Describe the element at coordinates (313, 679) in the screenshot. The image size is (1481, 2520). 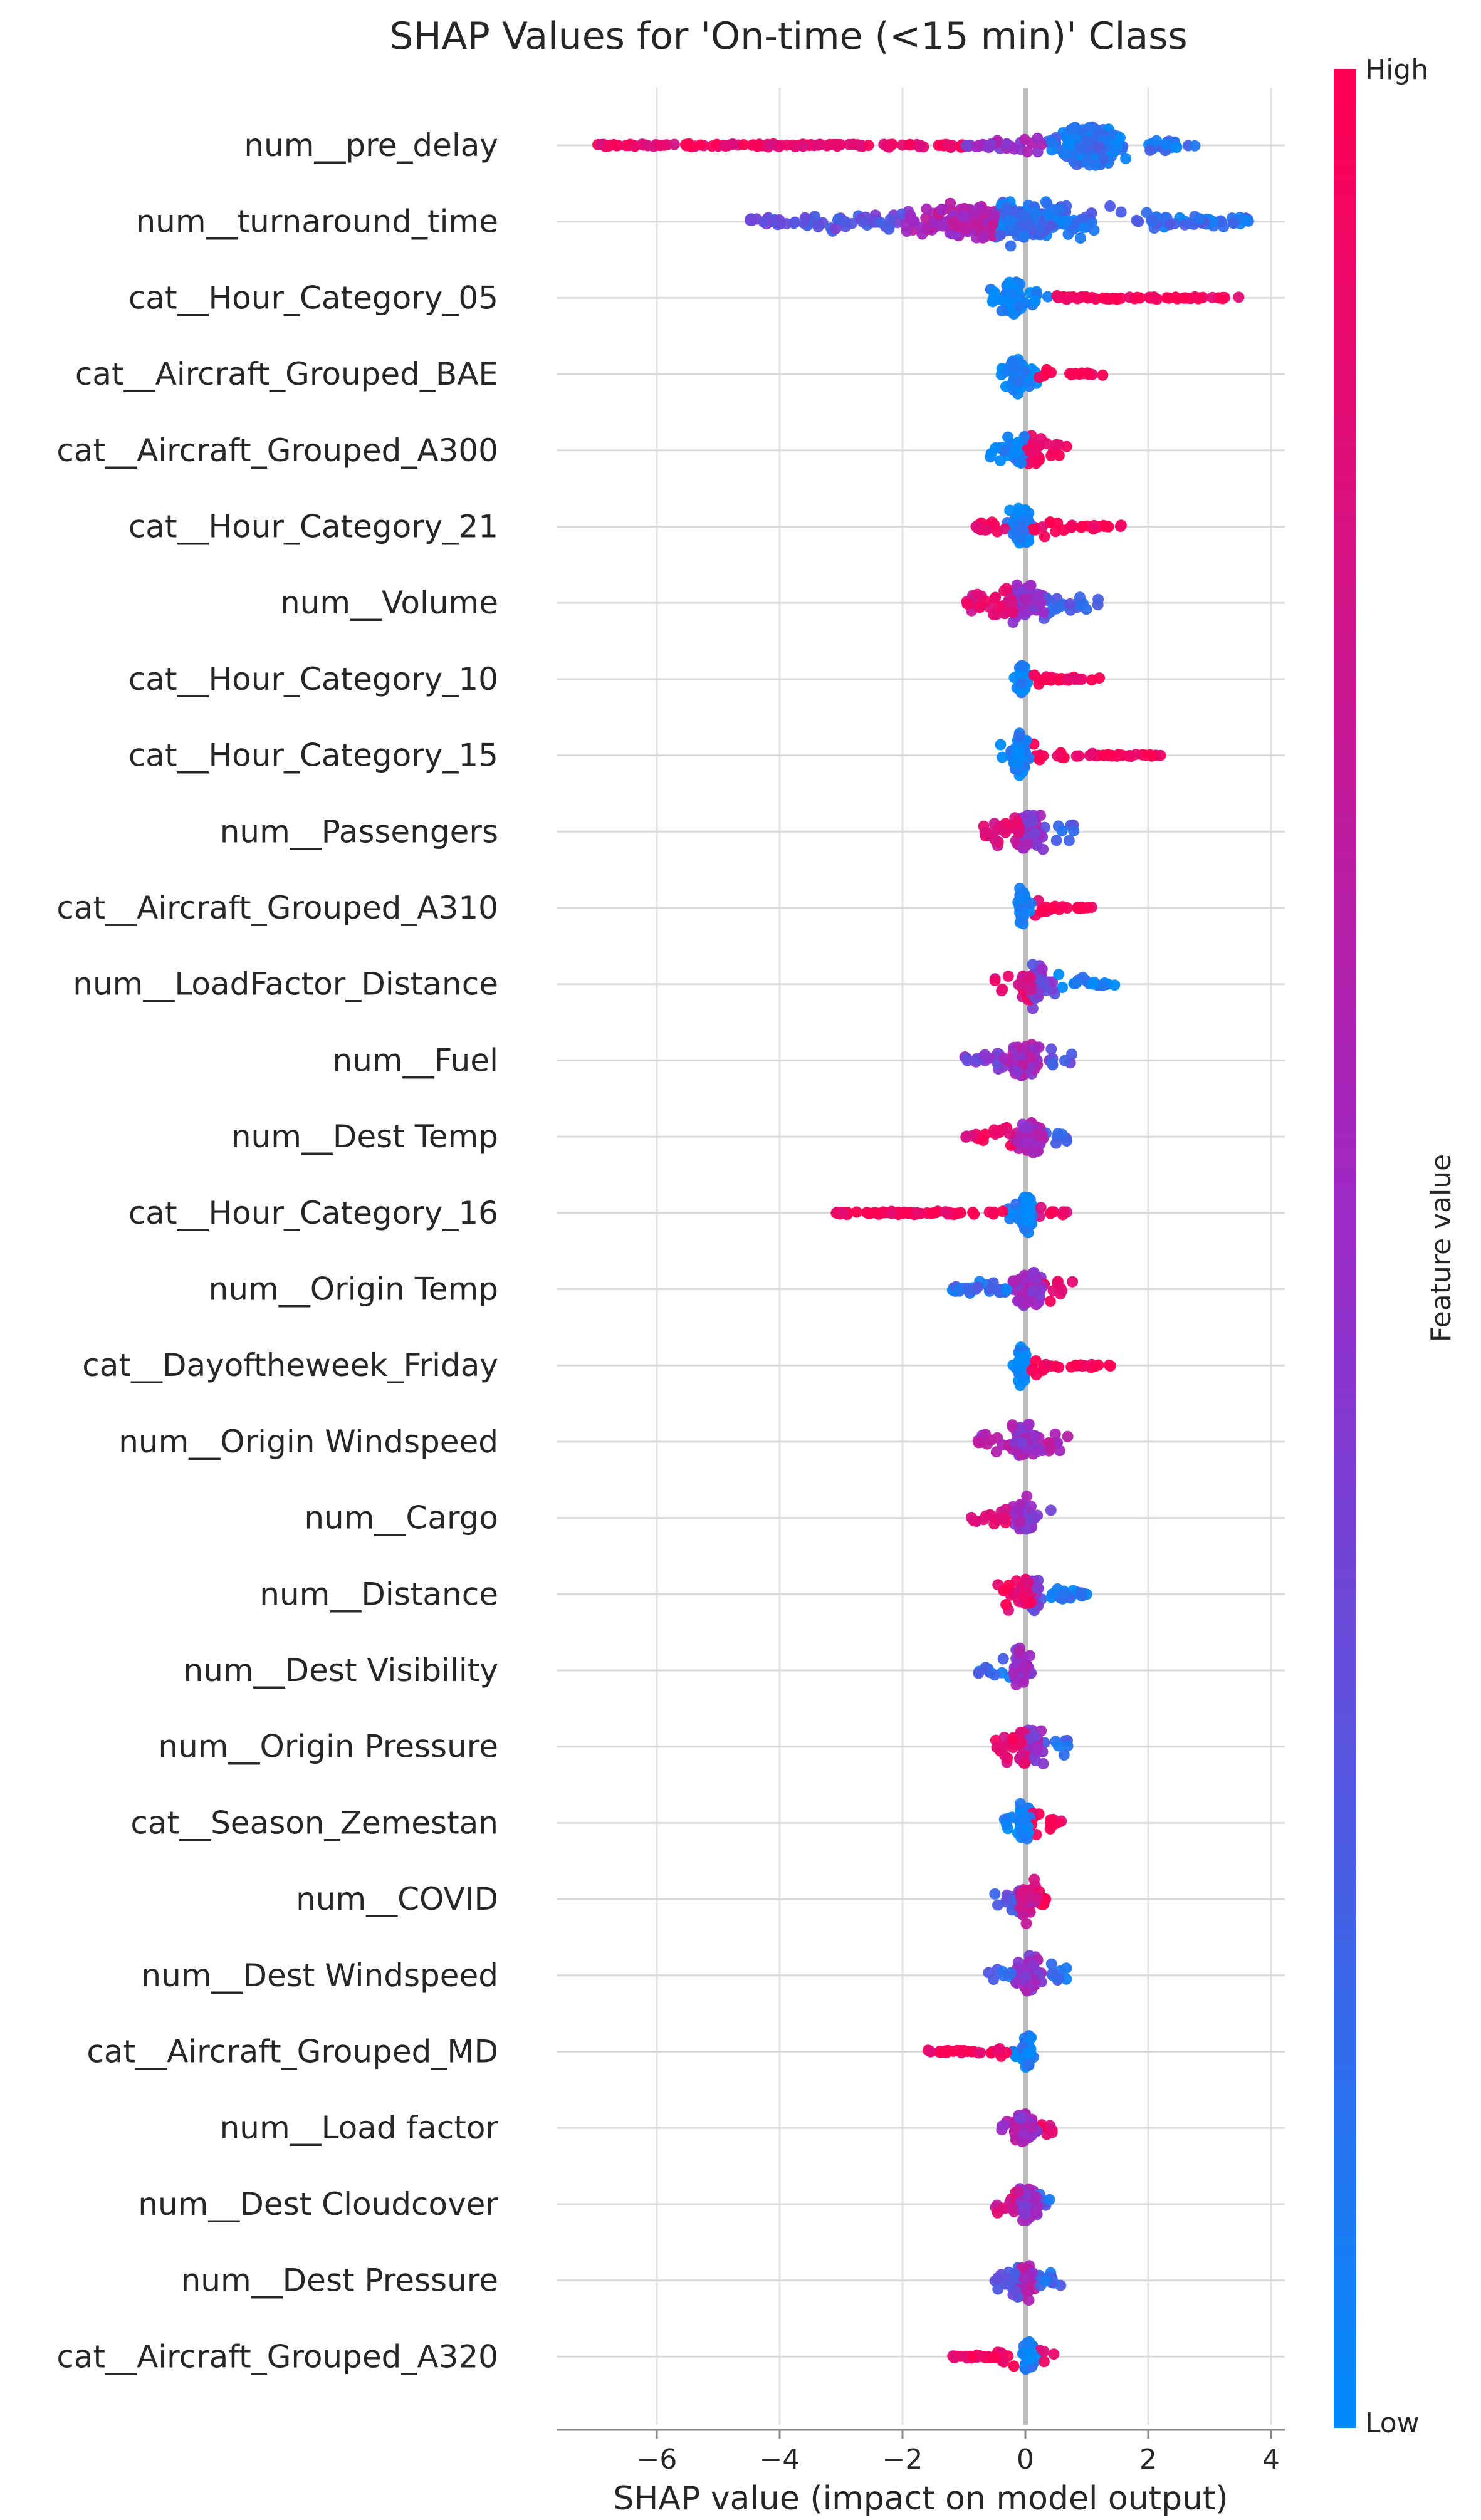
I see `feature-label: cat__Hour_Category_10` at that location.